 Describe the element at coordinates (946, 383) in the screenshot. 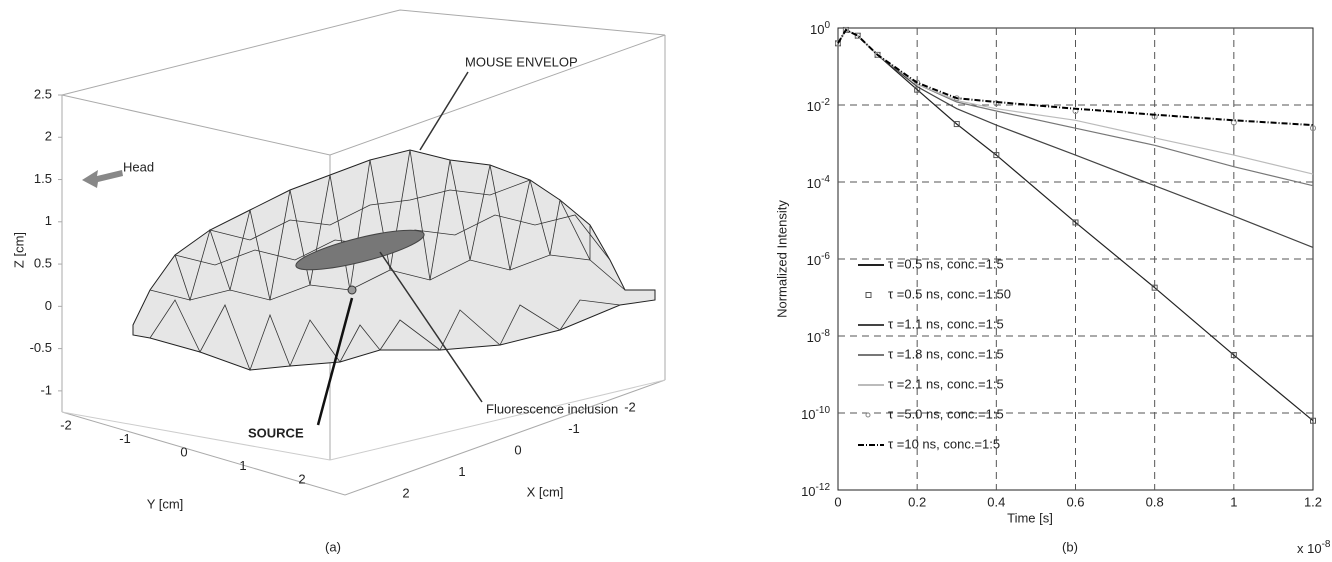

I see `legend-label: τ =2.1 ns, conc.=1:5` at that location.